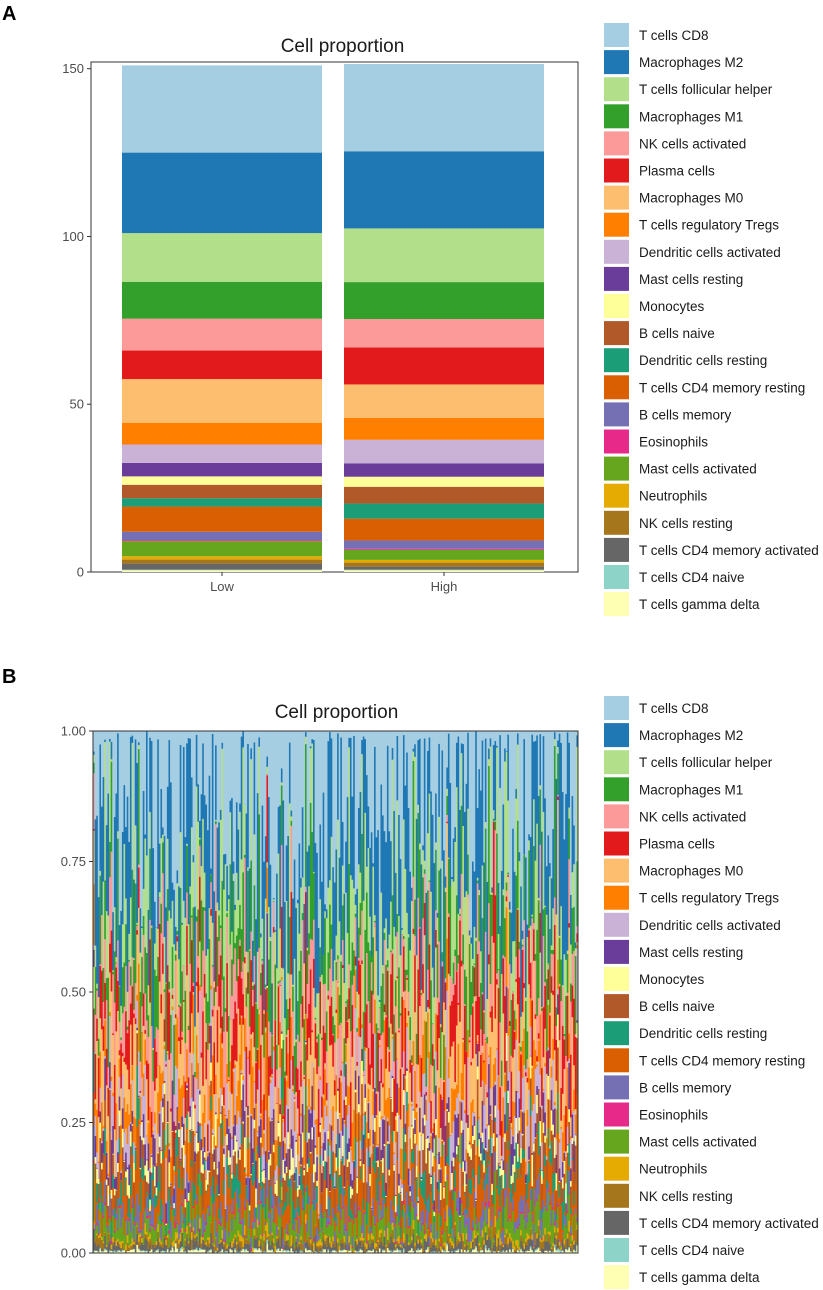 The height and width of the screenshot is (1290, 823). What do you see at coordinates (673, 496) in the screenshot?
I see `legend-label-neutrophils: Neutrophils` at bounding box center [673, 496].